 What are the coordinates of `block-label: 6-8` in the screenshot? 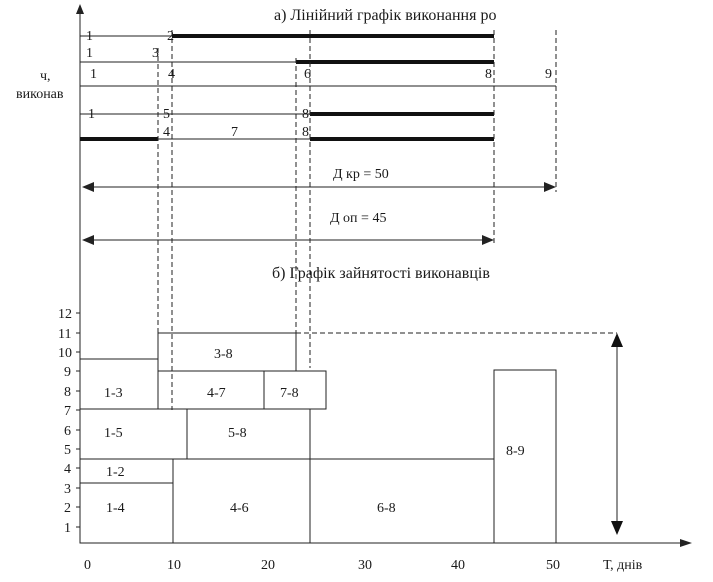 It's located at (386, 508).